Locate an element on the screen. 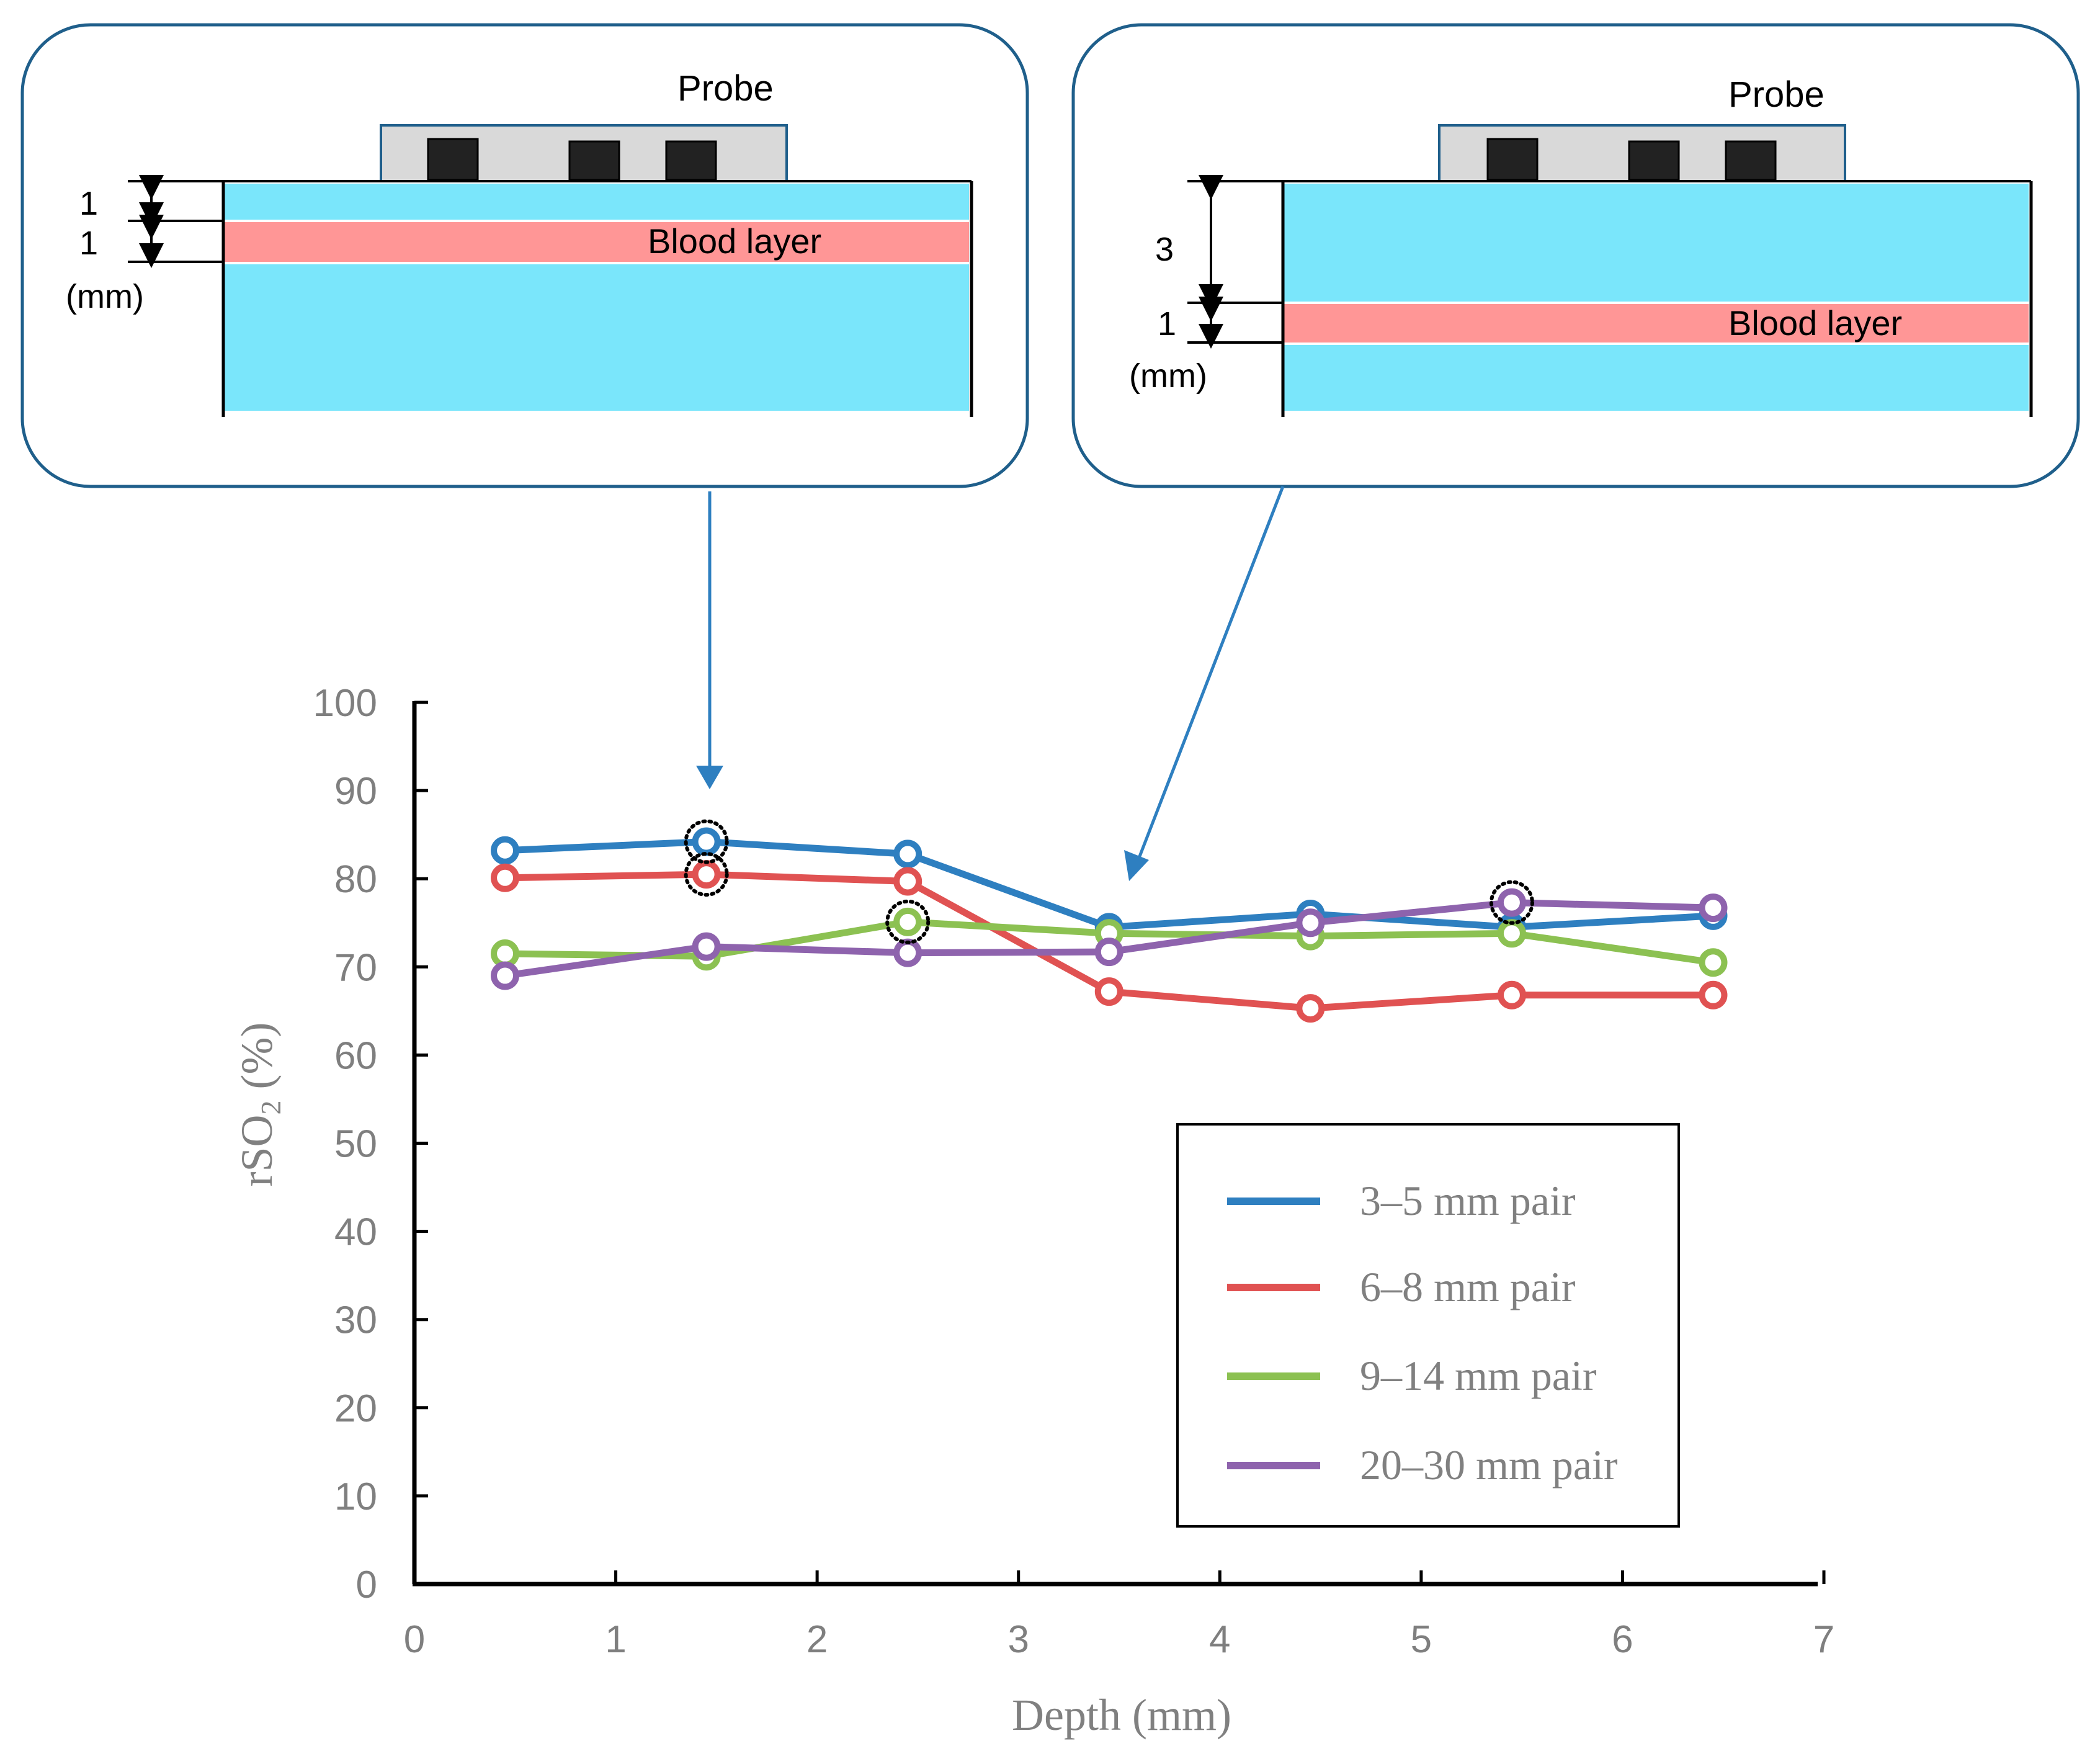 Image resolution: width=2095 pixels, height=1764 pixels. x-tick-label: 5 is located at coordinates (1421, 1639).